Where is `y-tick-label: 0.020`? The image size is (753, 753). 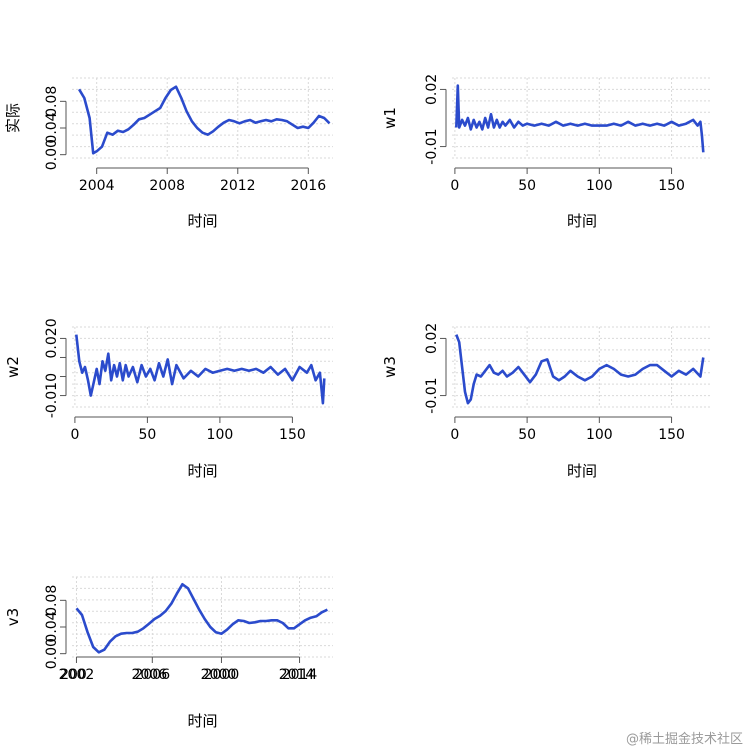
y-tick-label: 0.020 is located at coordinates (52, 338).